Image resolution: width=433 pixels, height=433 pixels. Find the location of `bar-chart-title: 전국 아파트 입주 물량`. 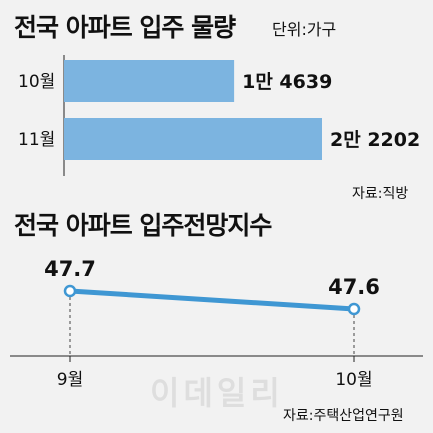

bar-chart-title: 전국 아파트 입주 물량 is located at coordinates (125, 27).